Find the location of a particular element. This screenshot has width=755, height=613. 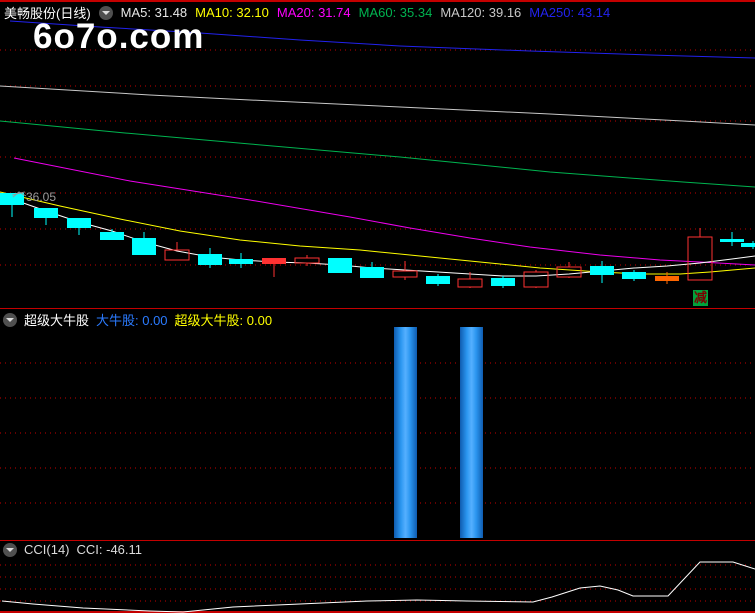

cci-line is located at coordinates (378, 587).